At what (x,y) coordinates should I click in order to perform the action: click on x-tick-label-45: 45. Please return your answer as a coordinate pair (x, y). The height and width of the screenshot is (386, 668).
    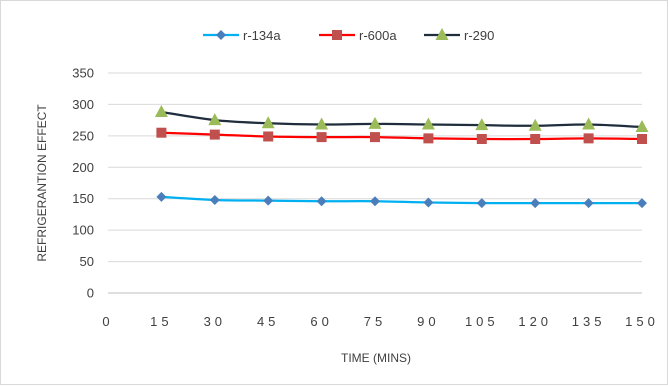
    Looking at the image, I should click on (268, 321).